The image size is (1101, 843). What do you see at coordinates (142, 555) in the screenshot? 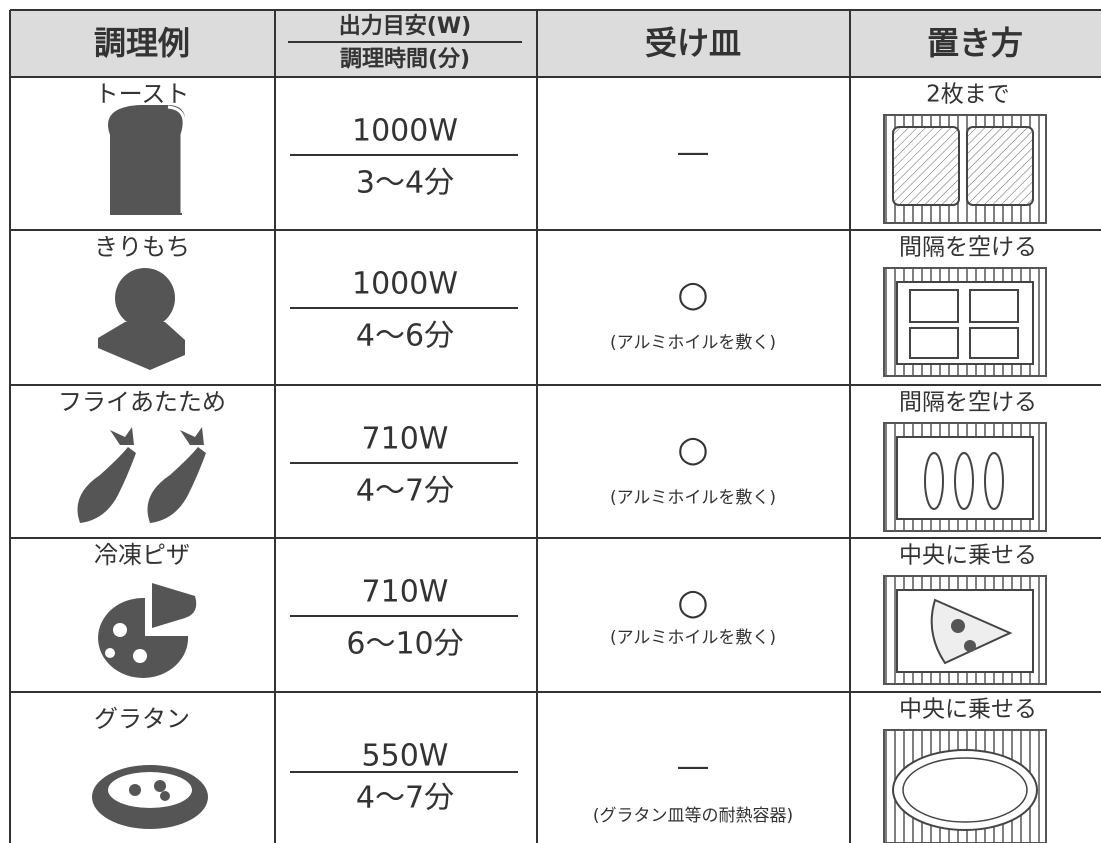
I see `food-name: 冷凍ピザ` at bounding box center [142, 555].